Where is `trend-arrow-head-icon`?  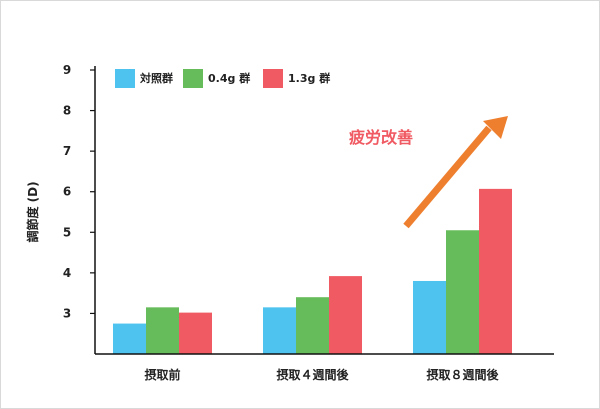
trend-arrow-head-icon is located at coordinates (495, 127).